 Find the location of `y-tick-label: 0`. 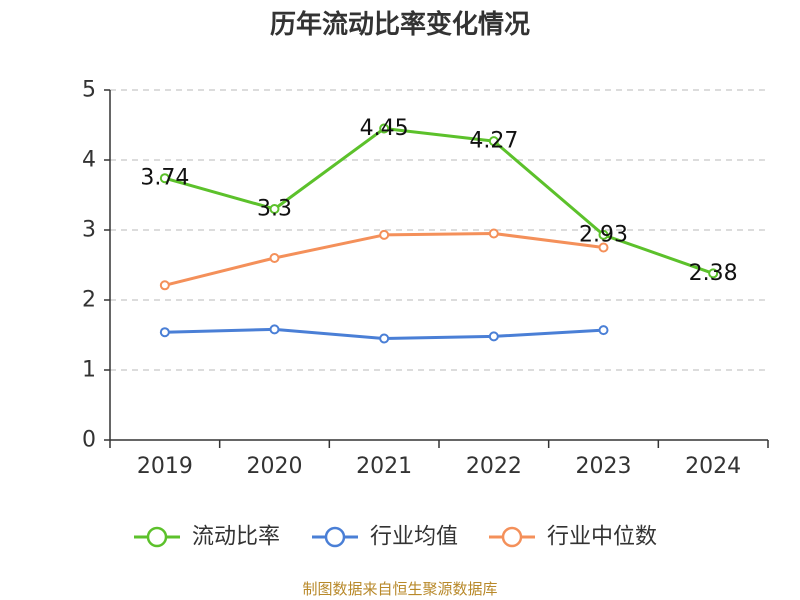

y-tick-label: 0 is located at coordinates (89, 440).